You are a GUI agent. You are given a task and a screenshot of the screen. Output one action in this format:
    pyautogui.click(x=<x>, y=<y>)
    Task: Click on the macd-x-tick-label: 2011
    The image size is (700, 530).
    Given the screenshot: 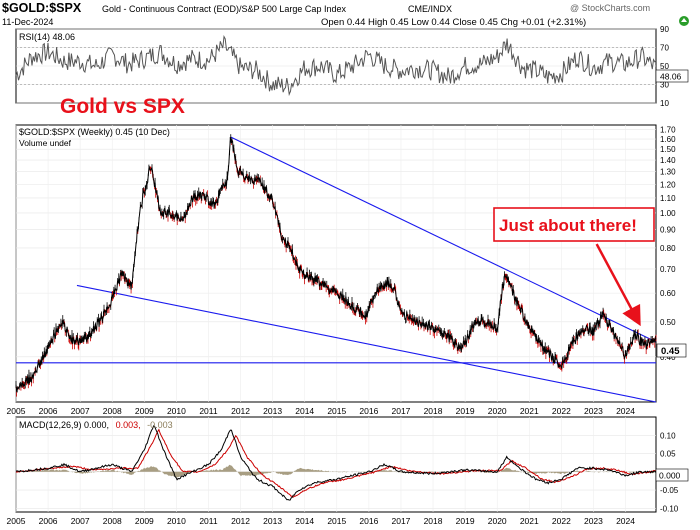 What is the action you would take?
    pyautogui.click(x=208, y=521)
    